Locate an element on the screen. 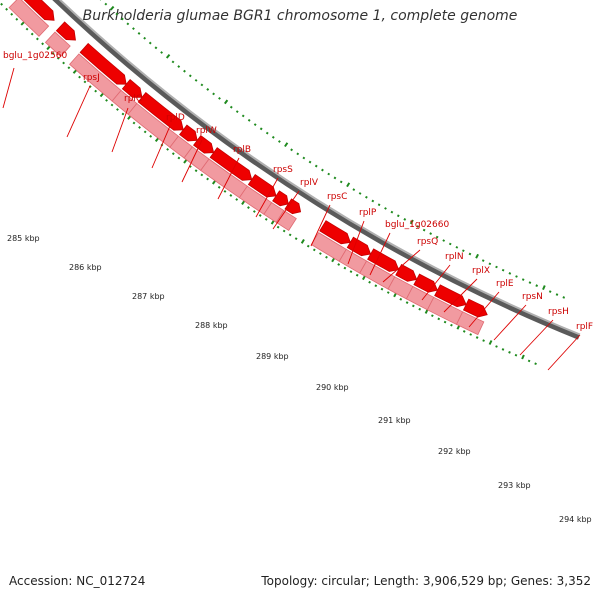  scale-label: 294 kbp is located at coordinates (575, 519).